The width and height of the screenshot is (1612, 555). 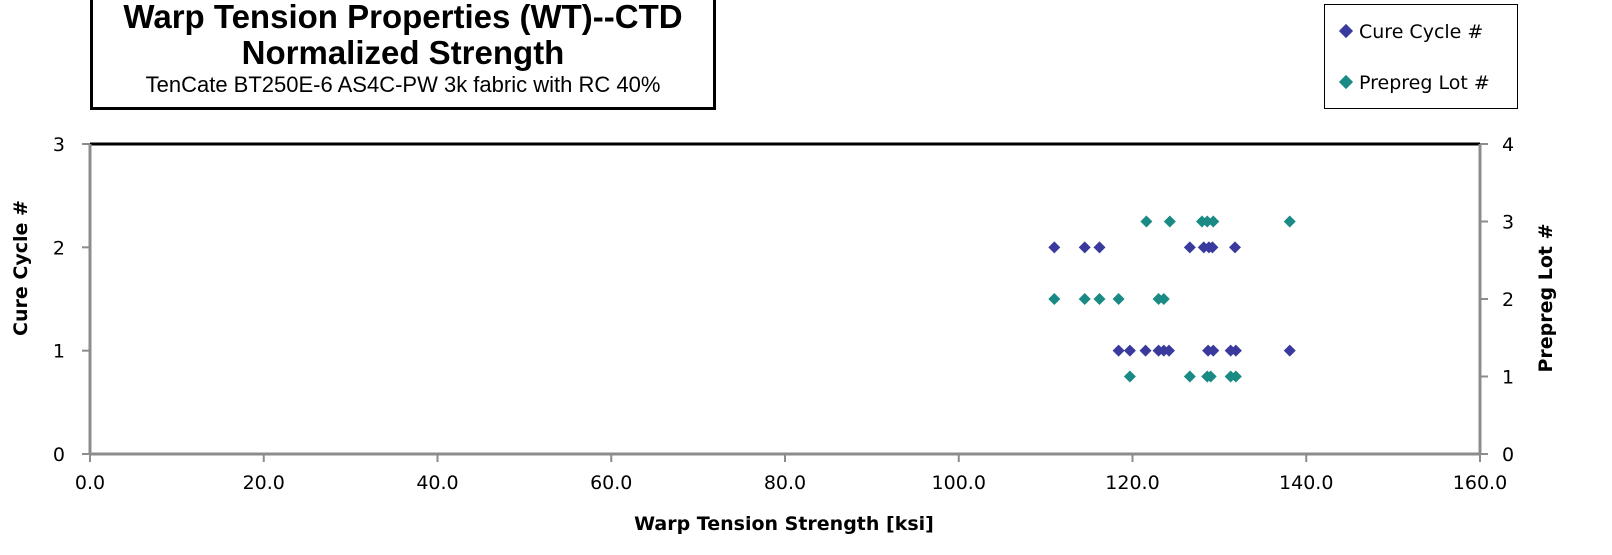 I want to click on x-tick-label: 60.0, so click(x=611, y=483).